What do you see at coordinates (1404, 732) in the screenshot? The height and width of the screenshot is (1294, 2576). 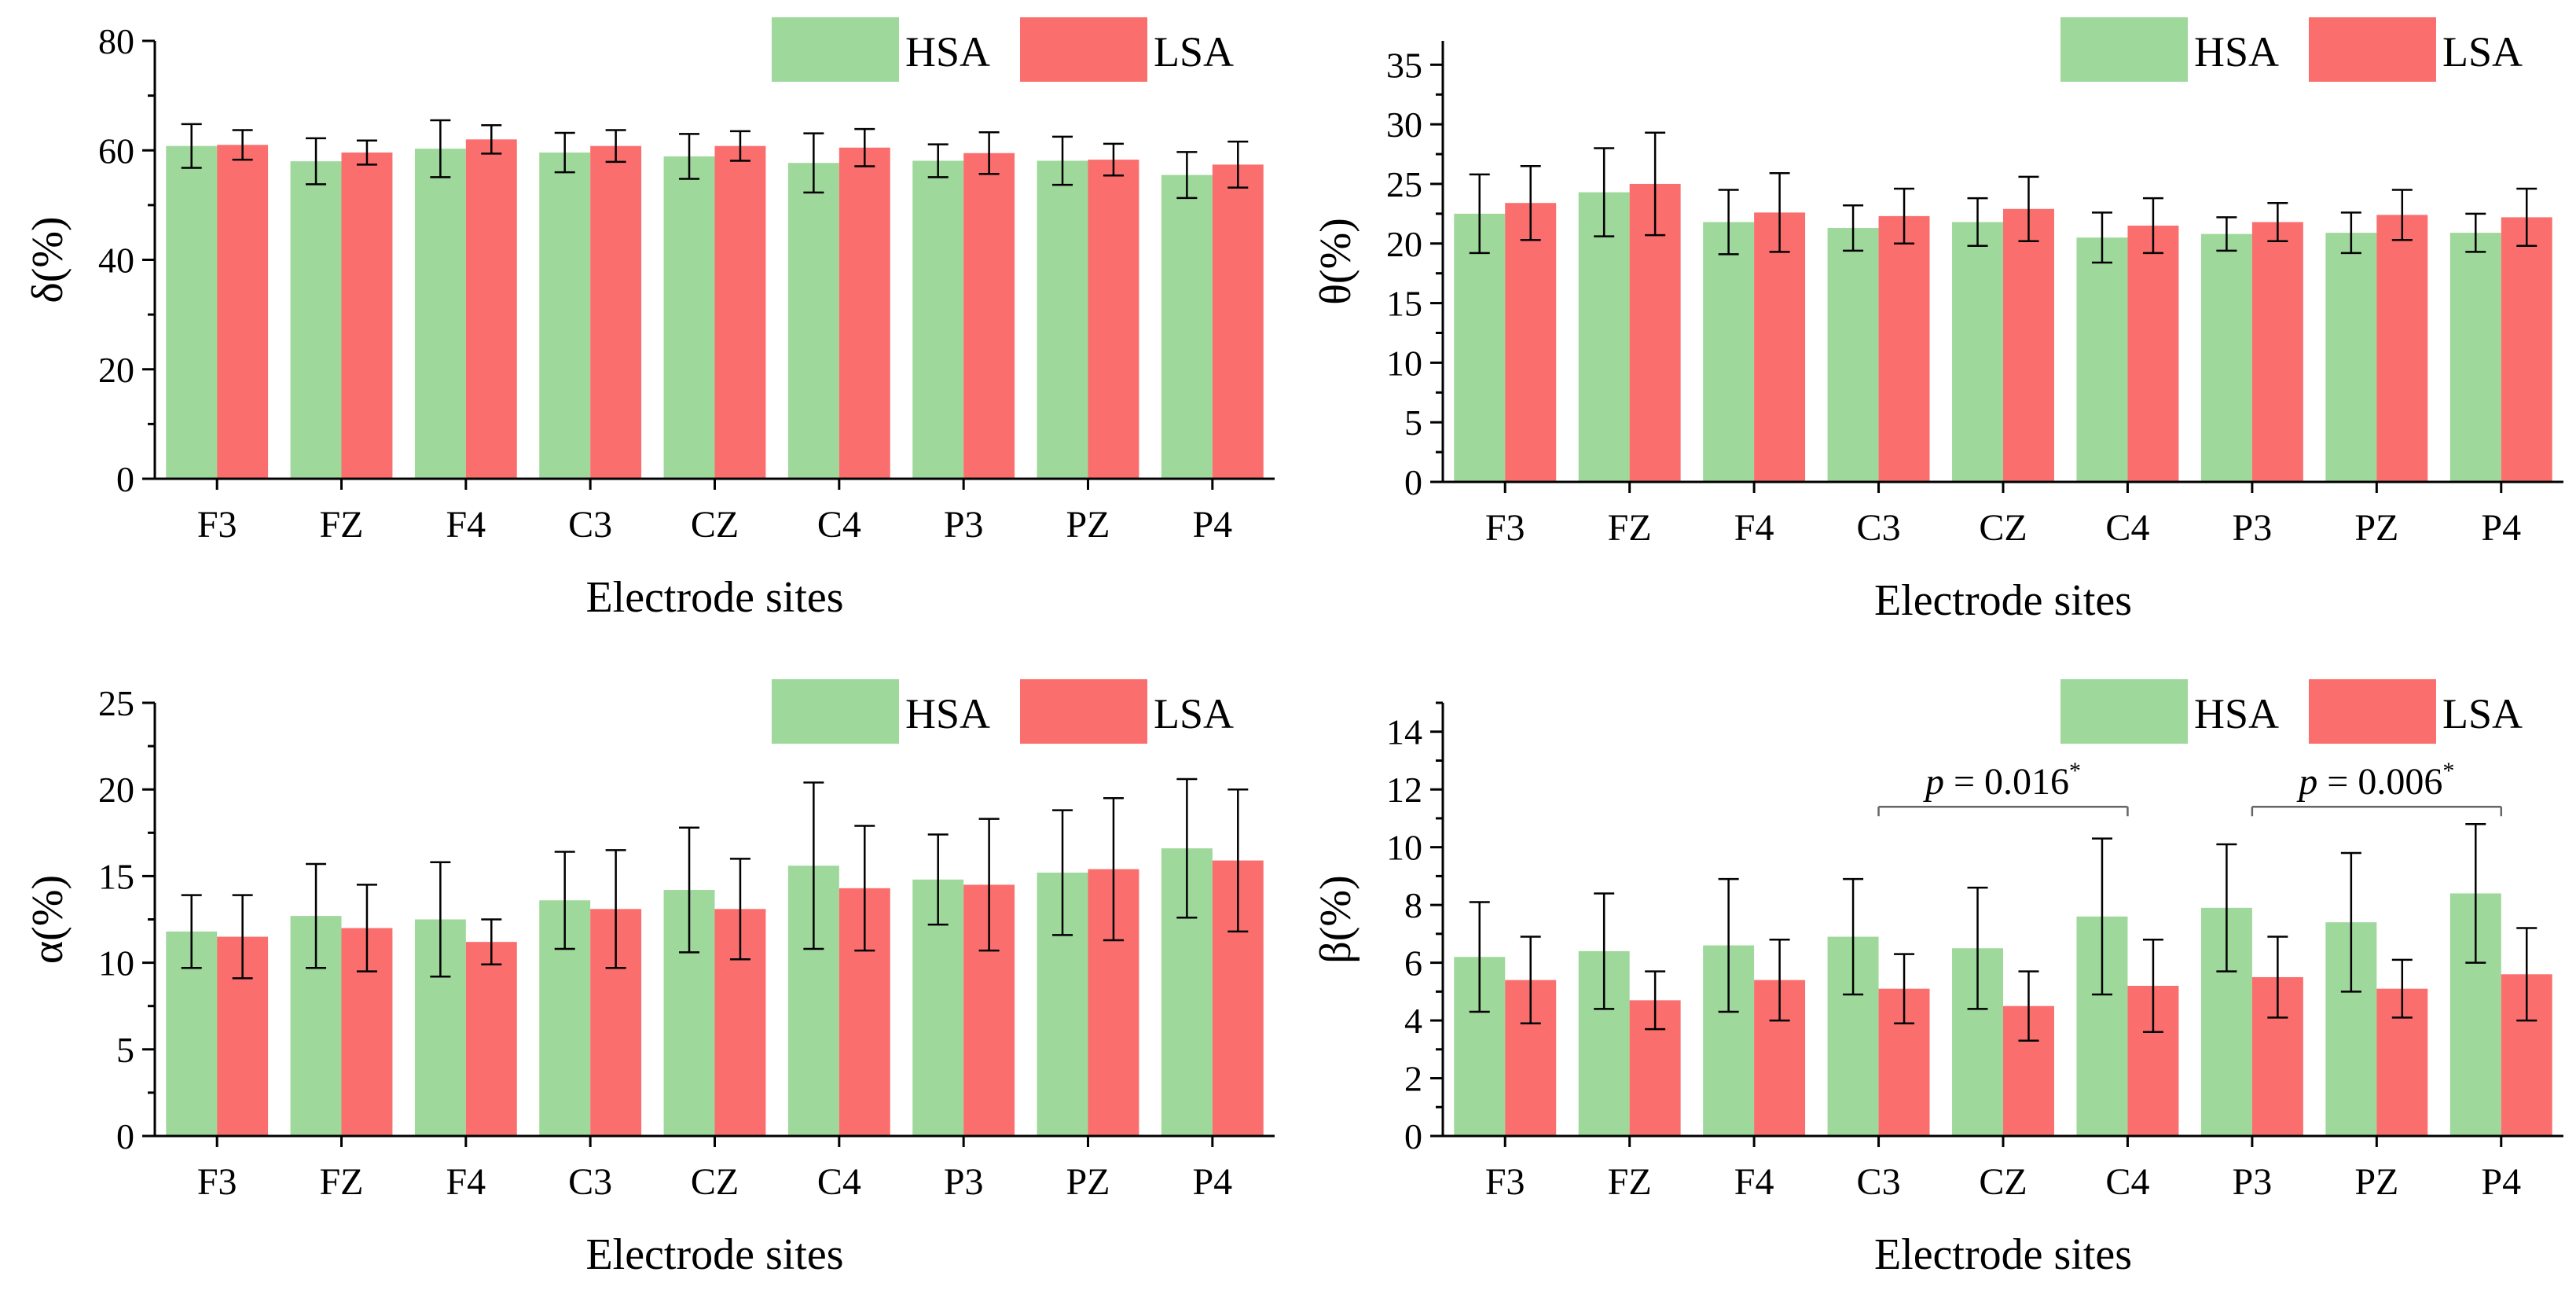 I see `y-tick-label: 14` at bounding box center [1404, 732].